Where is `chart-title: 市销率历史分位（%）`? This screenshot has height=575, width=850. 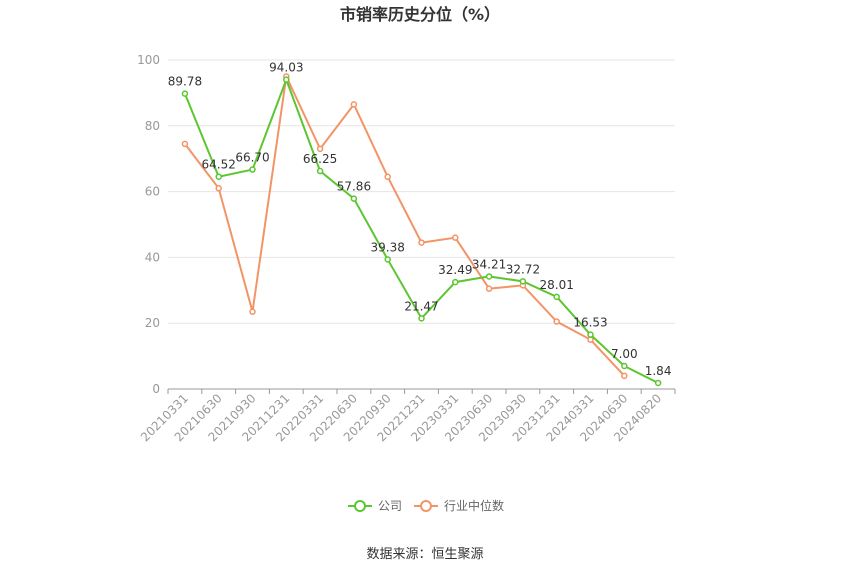 chart-title: 市销率历史分位（%） is located at coordinates (420, 14).